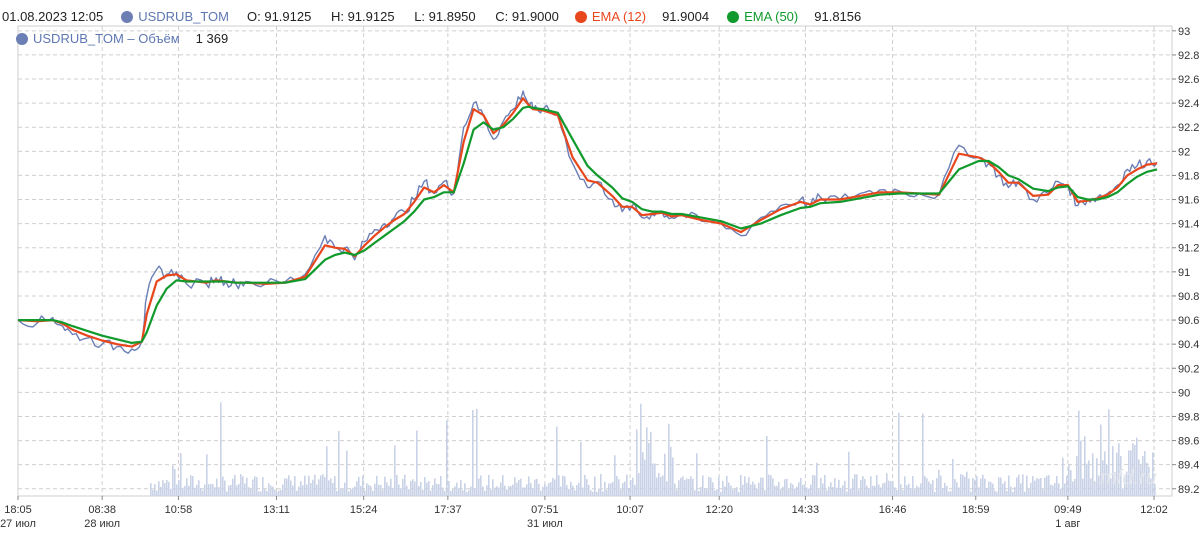 Image resolution: width=1200 pixels, height=534 pixels. I want to click on legend-volume-value: 1 369, so click(212, 38).